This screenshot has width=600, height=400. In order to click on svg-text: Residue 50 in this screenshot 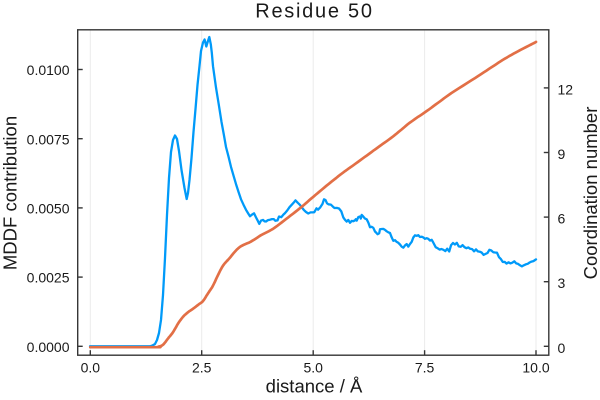, I will do `click(314, 12)`.